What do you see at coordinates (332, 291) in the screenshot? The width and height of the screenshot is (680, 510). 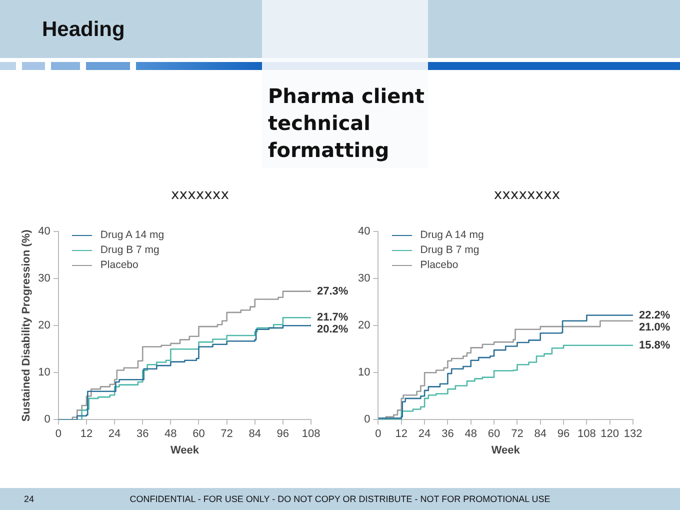 I see `data-label: 27.3%` at bounding box center [332, 291].